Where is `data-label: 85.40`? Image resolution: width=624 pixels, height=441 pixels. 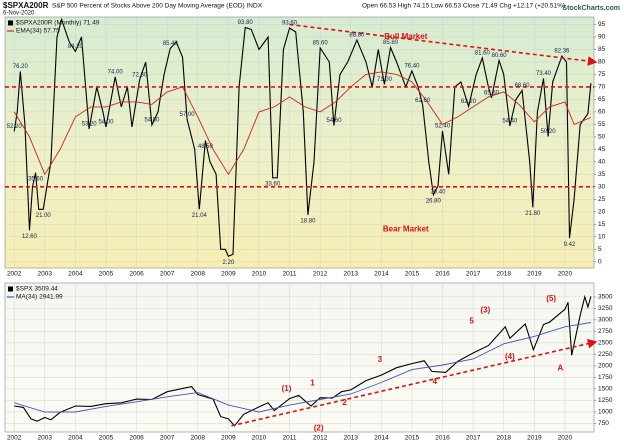 data-label: 85.40 is located at coordinates (171, 44).